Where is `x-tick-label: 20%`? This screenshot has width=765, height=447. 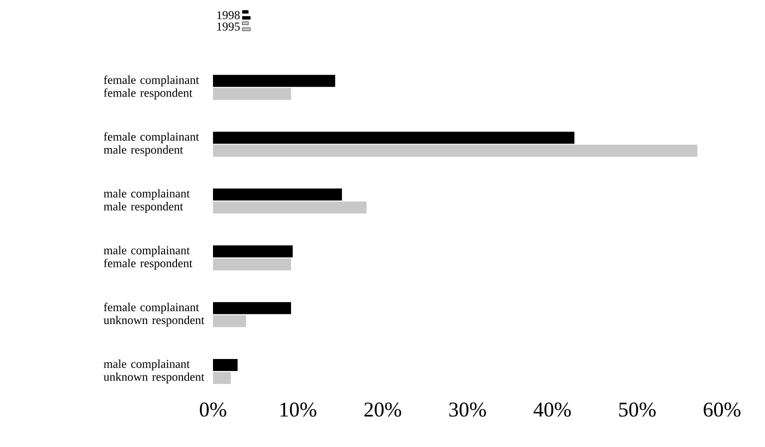 x-tick-label: 20% is located at coordinates (383, 409).